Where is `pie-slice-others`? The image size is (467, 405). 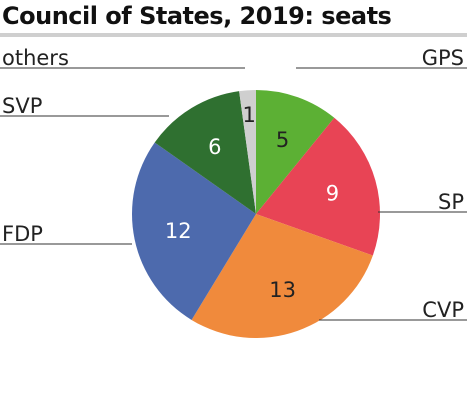 pie-slice-others is located at coordinates (247, 152).